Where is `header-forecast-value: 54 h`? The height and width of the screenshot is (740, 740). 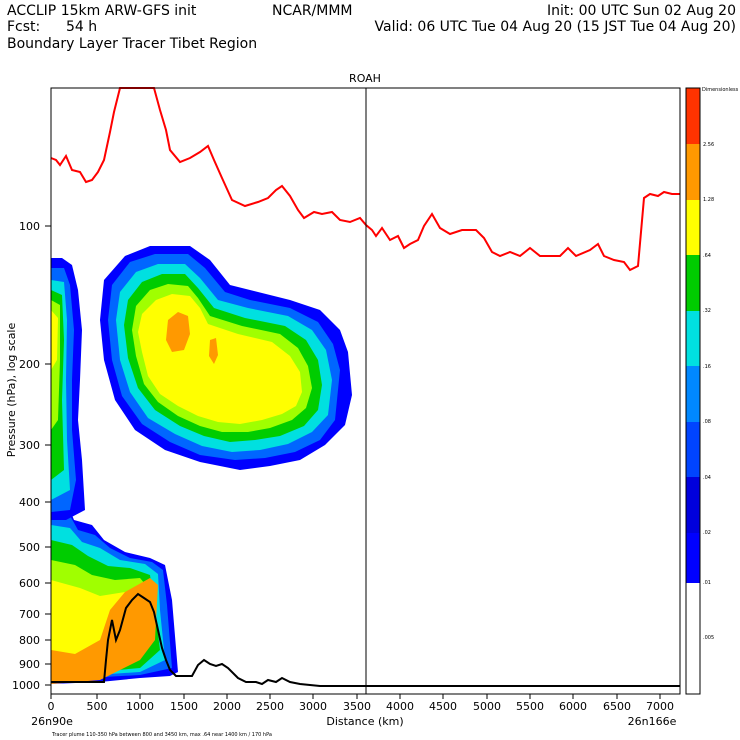
header-forecast-value: 54 h is located at coordinates (81, 27).